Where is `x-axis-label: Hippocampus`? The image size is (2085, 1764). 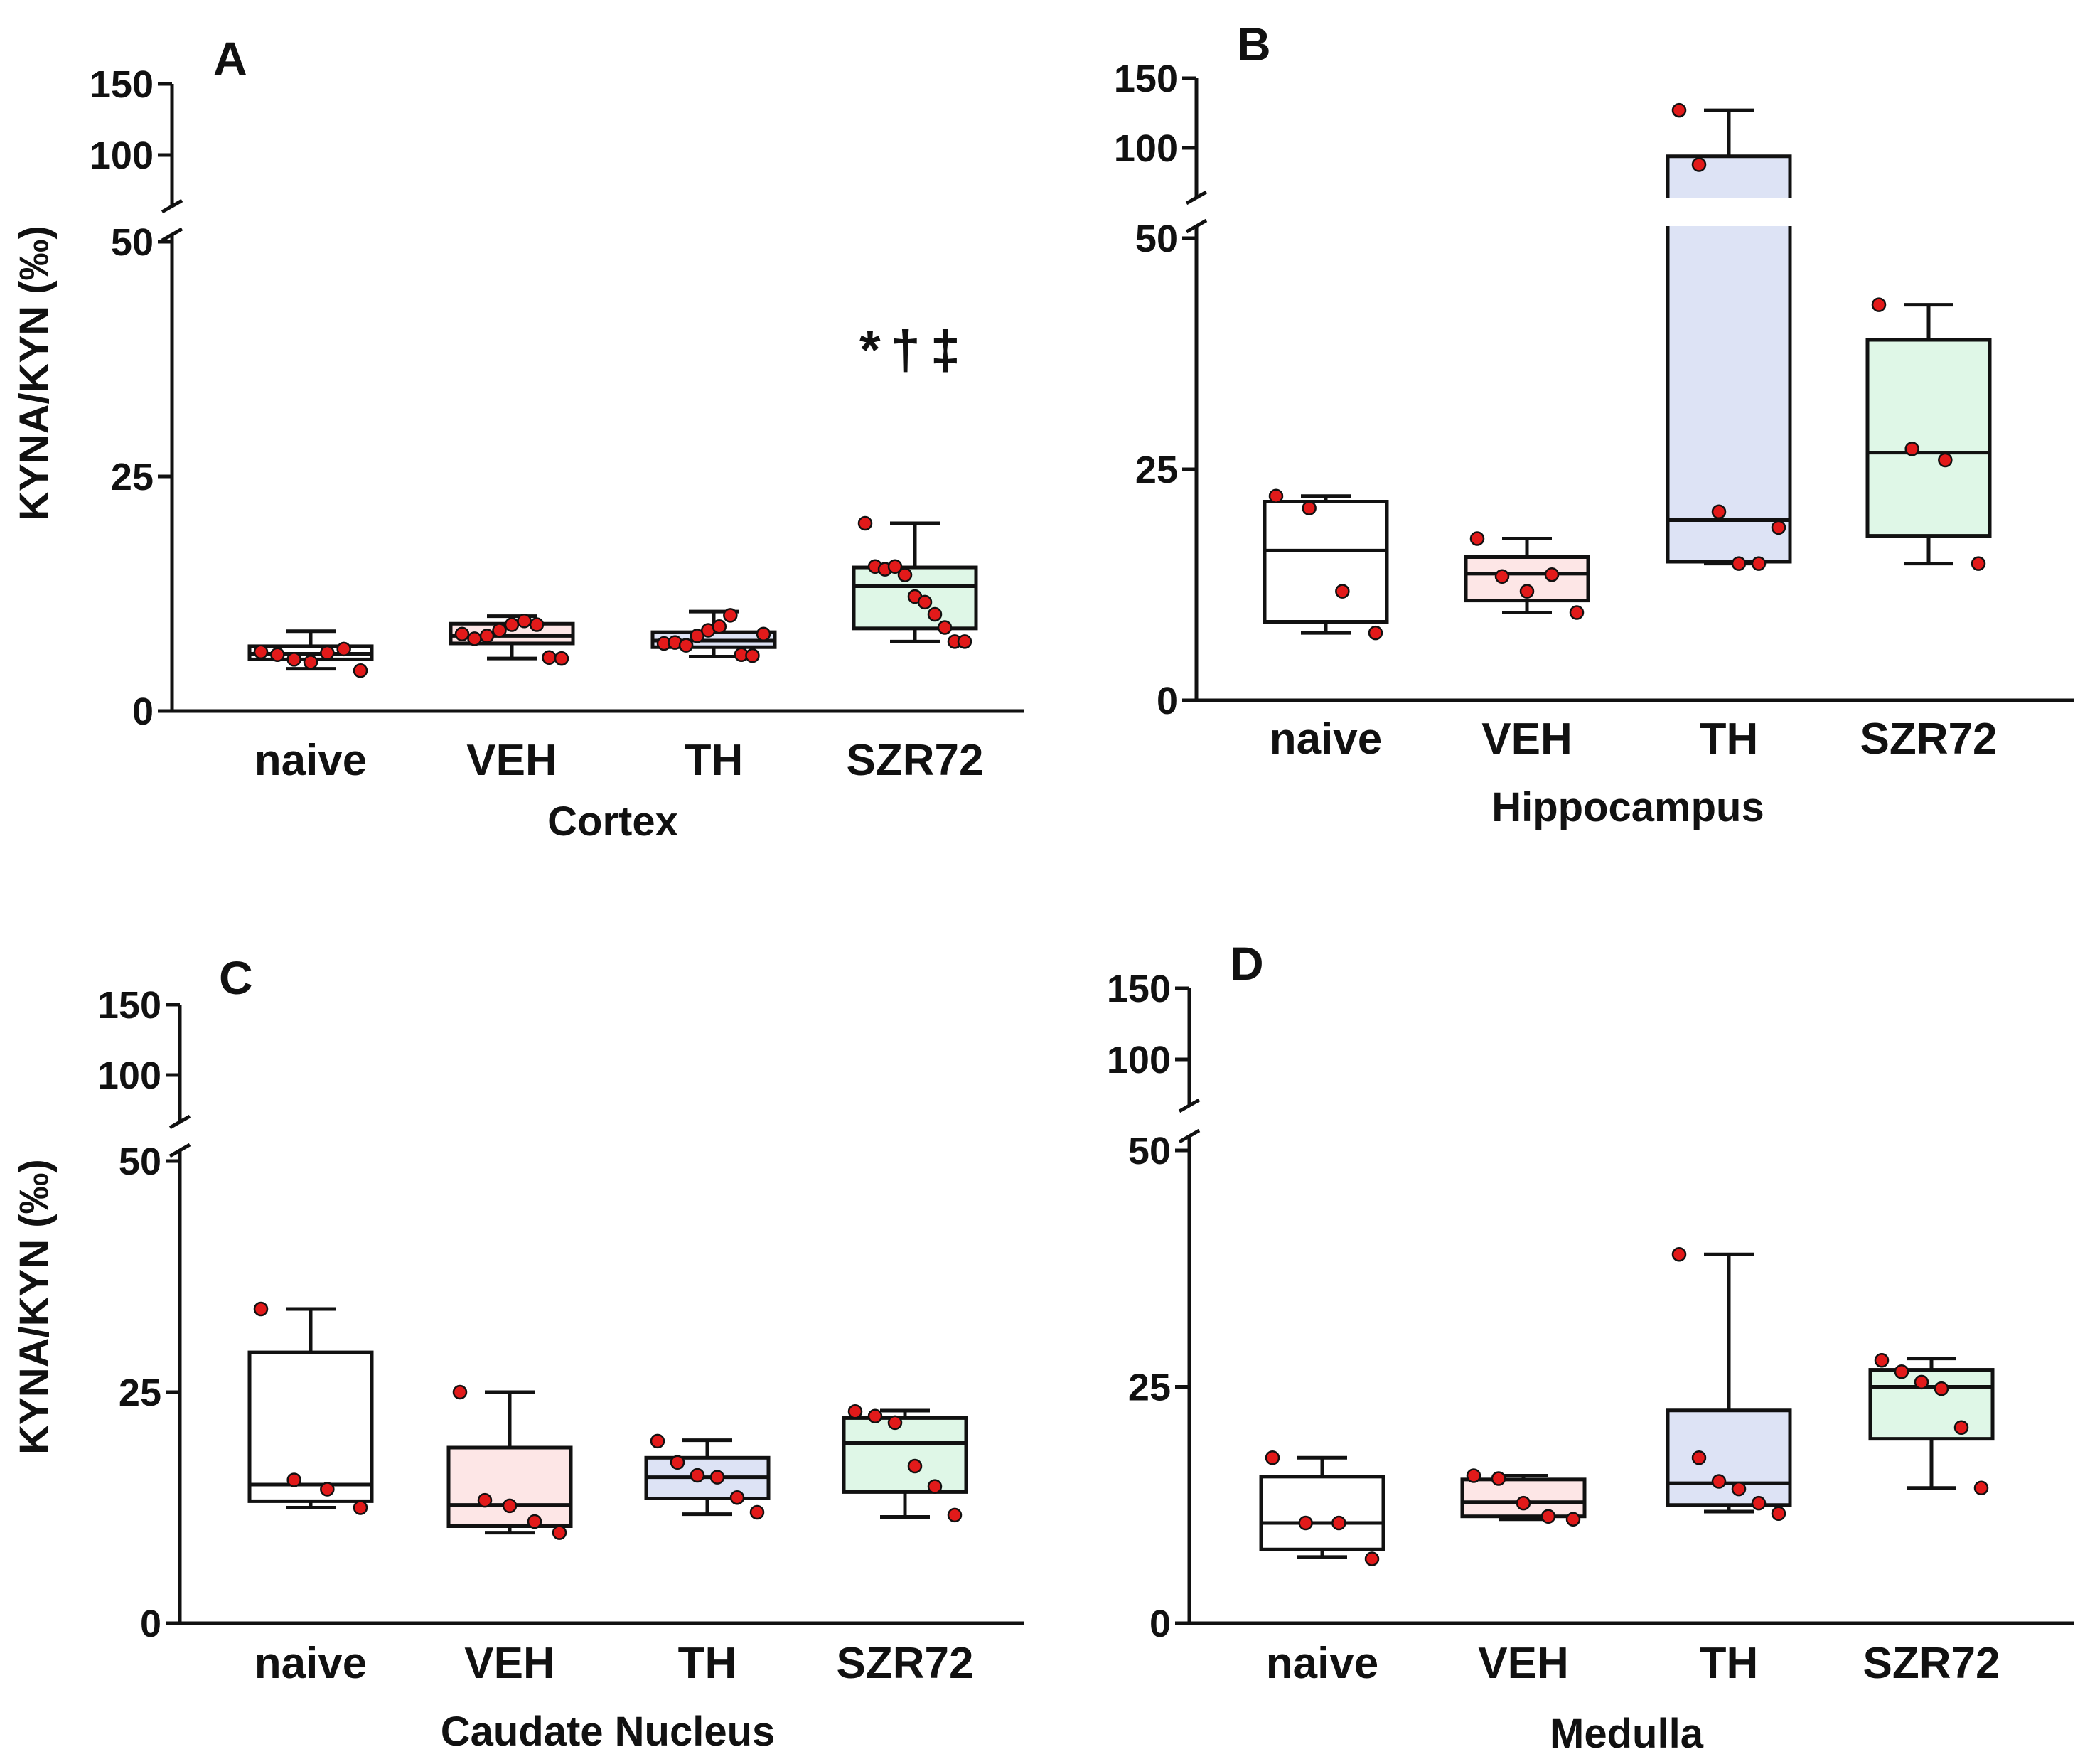 x-axis-label: Hippocampus is located at coordinates (1627, 807).